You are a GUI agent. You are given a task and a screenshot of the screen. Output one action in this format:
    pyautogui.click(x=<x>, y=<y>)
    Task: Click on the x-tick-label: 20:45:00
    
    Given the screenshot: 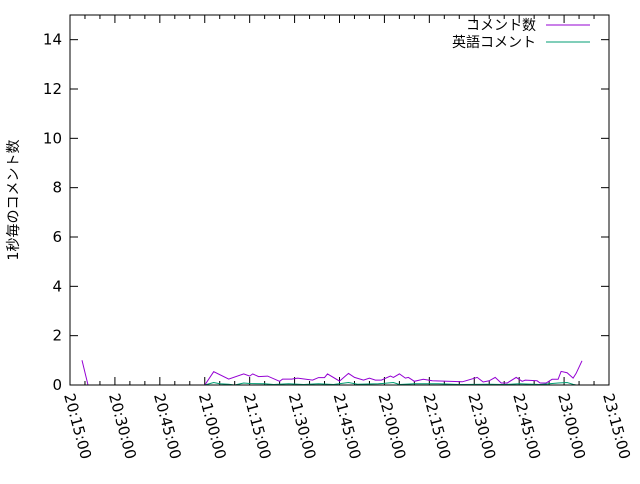 What is the action you would take?
    pyautogui.click(x=167, y=426)
    